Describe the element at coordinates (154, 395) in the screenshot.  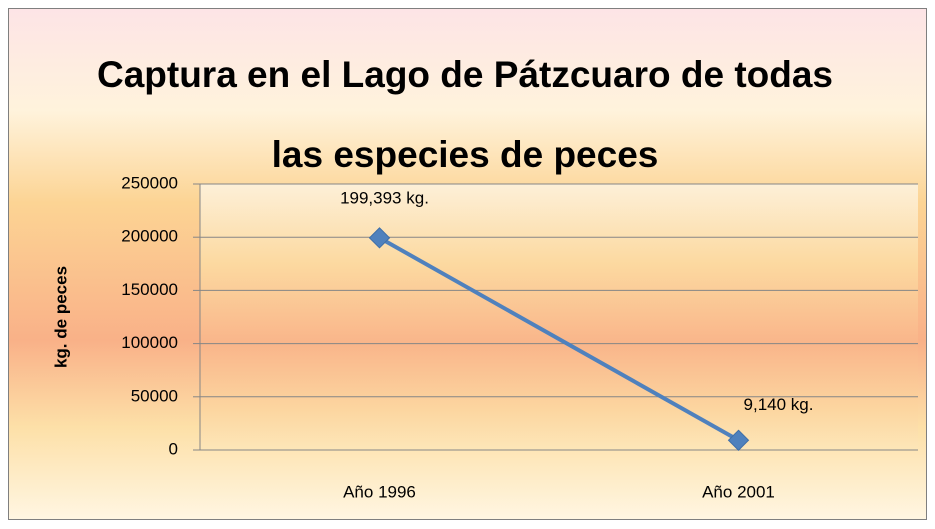
I see `y-tick-label: 50000` at that location.